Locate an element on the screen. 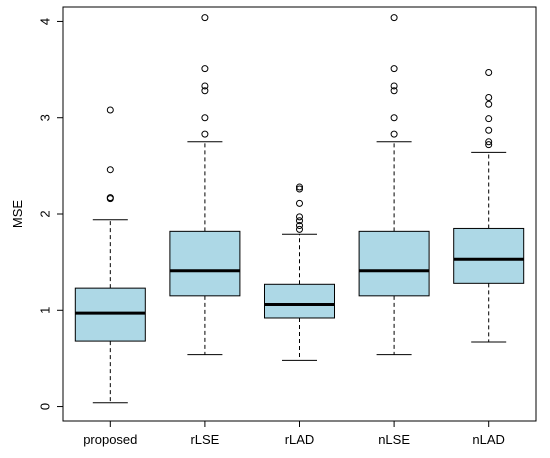 The width and height of the screenshot is (550, 458). x-tick-label: nLSE is located at coordinates (394, 439).